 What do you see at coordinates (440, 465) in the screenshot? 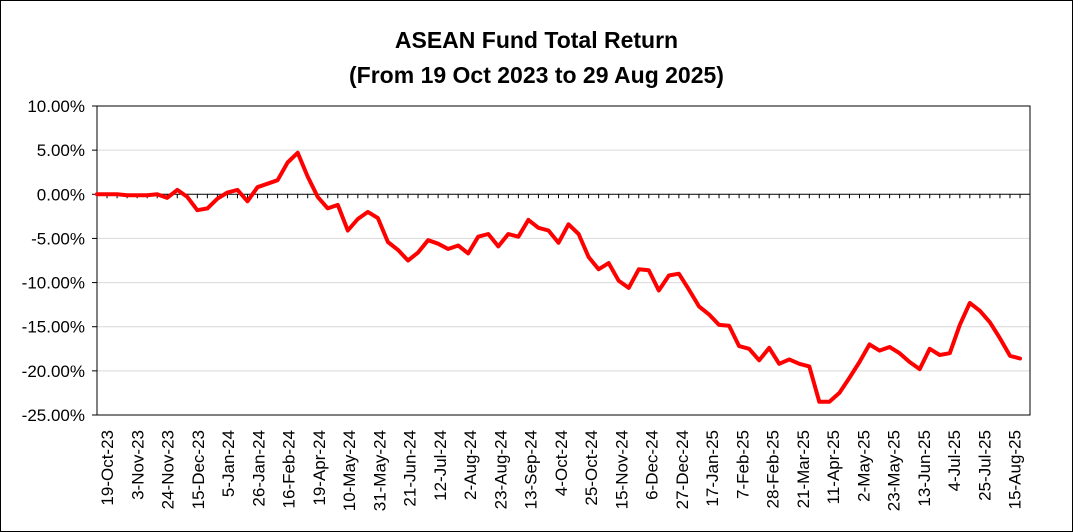
I see `x-tick-label: 12-Jul-24` at bounding box center [440, 465].